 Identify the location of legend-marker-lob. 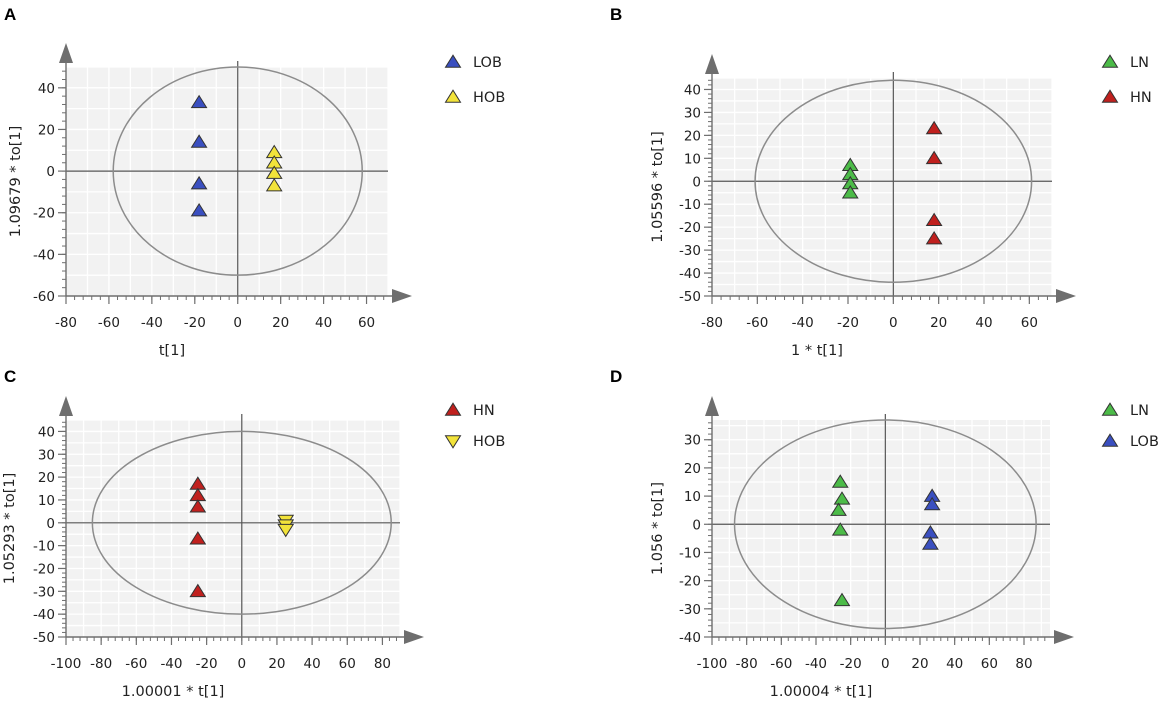
(453, 61).